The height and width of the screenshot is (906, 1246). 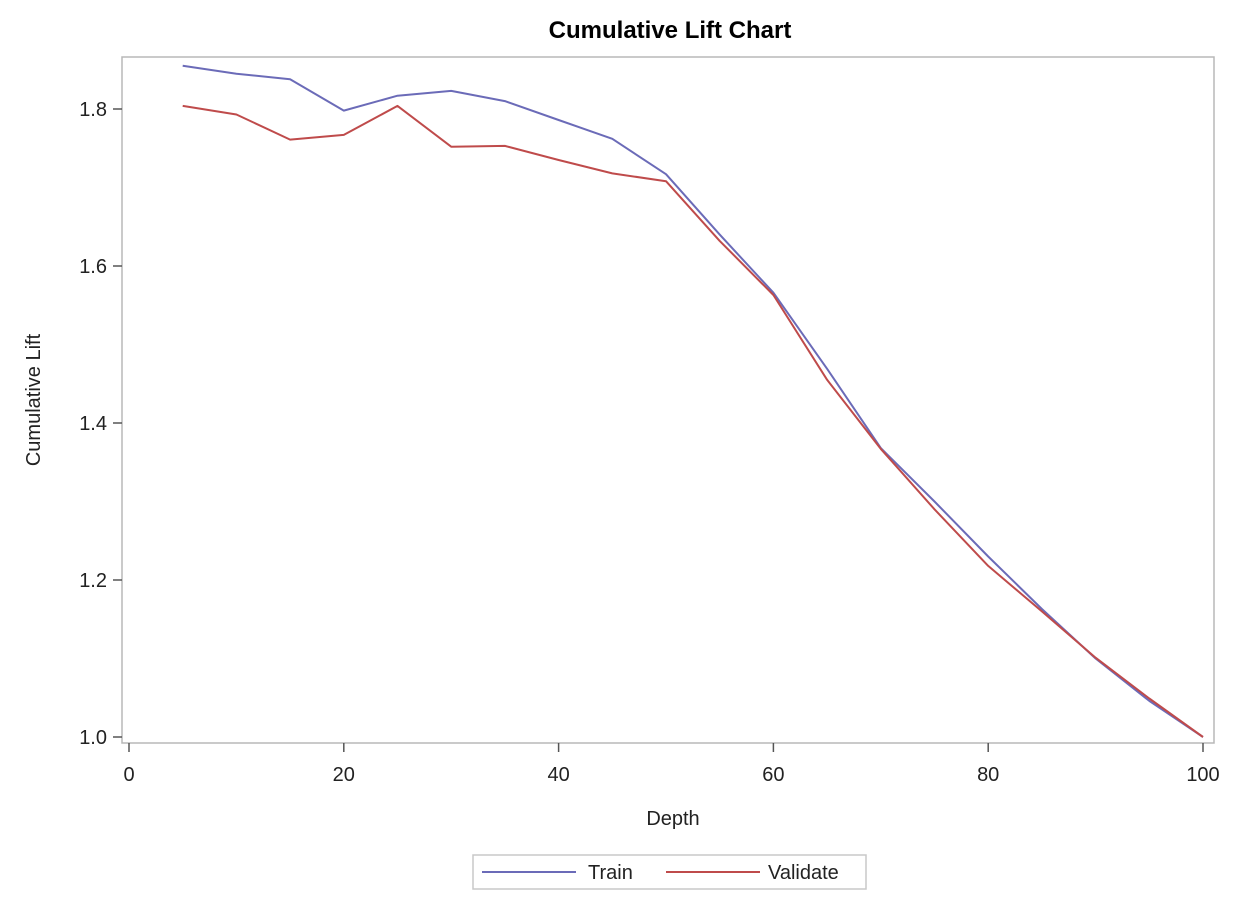 I want to click on y-tick-label: 1.6, so click(x=93, y=267).